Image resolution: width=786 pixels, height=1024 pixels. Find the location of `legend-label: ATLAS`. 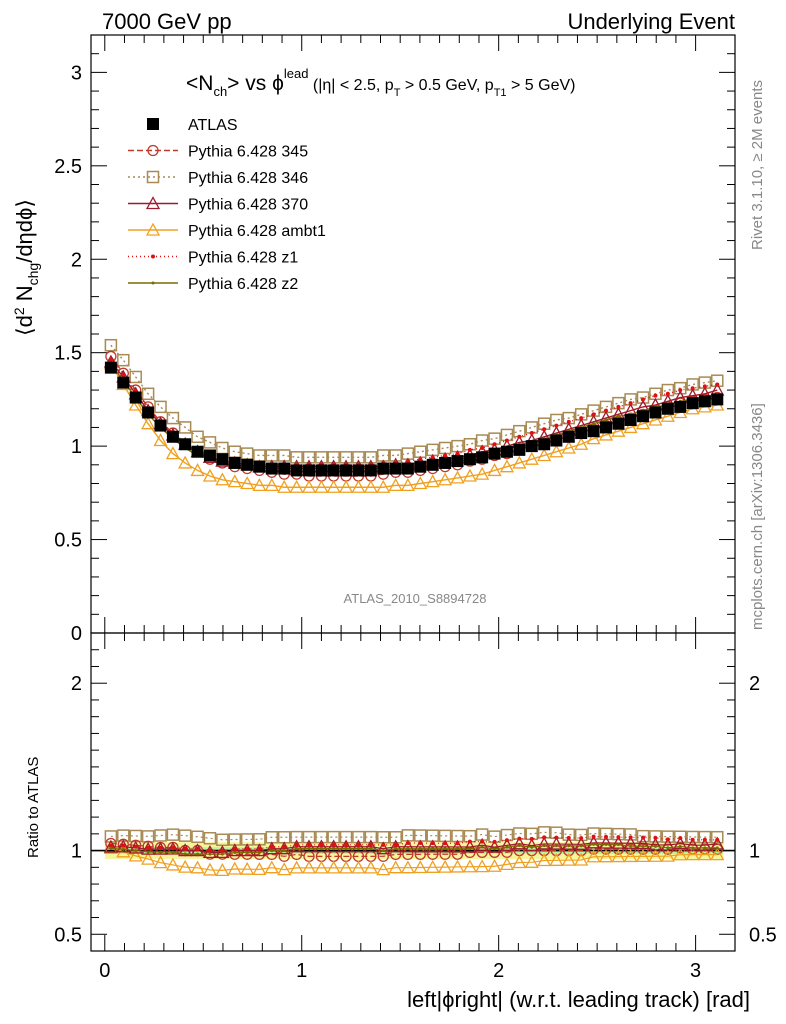

legend-label: ATLAS is located at coordinates (213, 125).